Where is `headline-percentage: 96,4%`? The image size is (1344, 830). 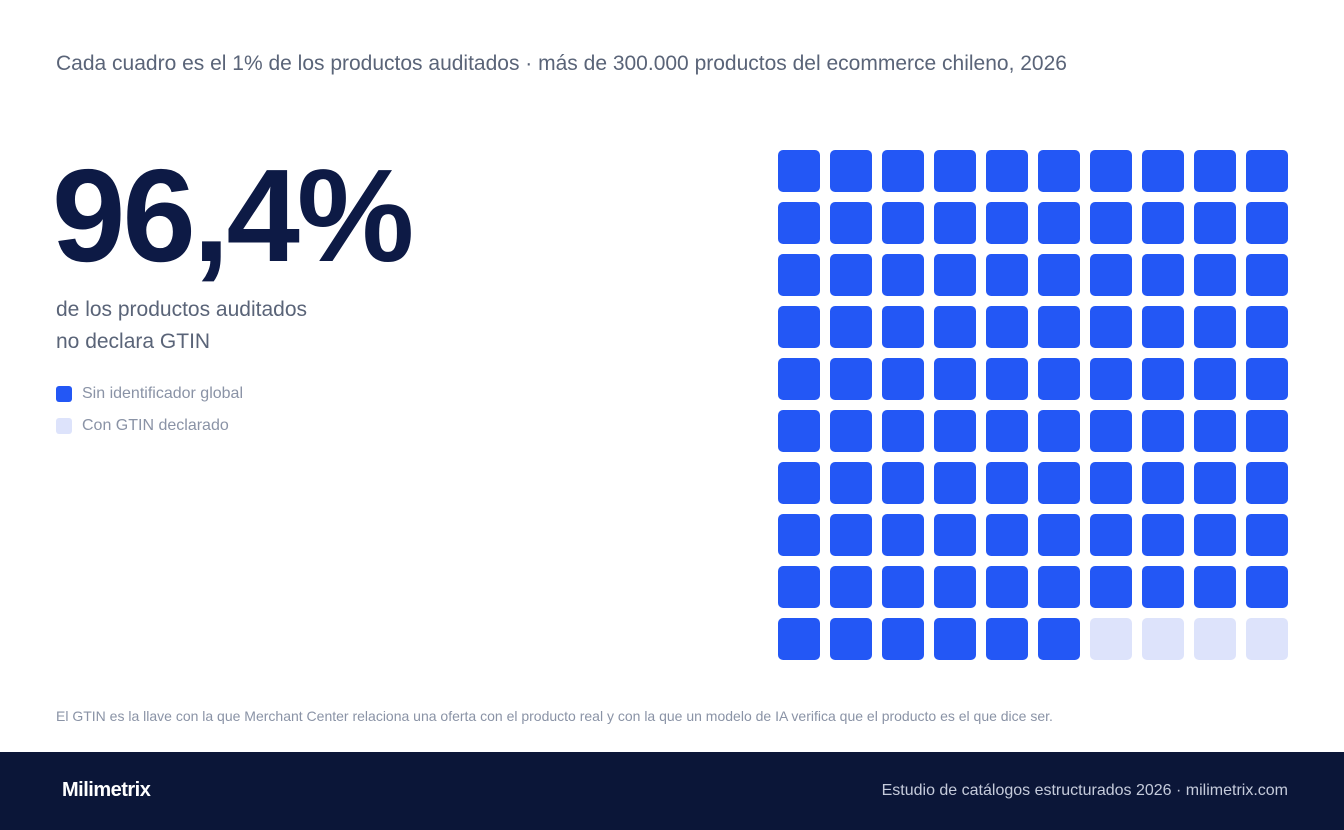
headline-percentage: 96,4% is located at coordinates (233, 215).